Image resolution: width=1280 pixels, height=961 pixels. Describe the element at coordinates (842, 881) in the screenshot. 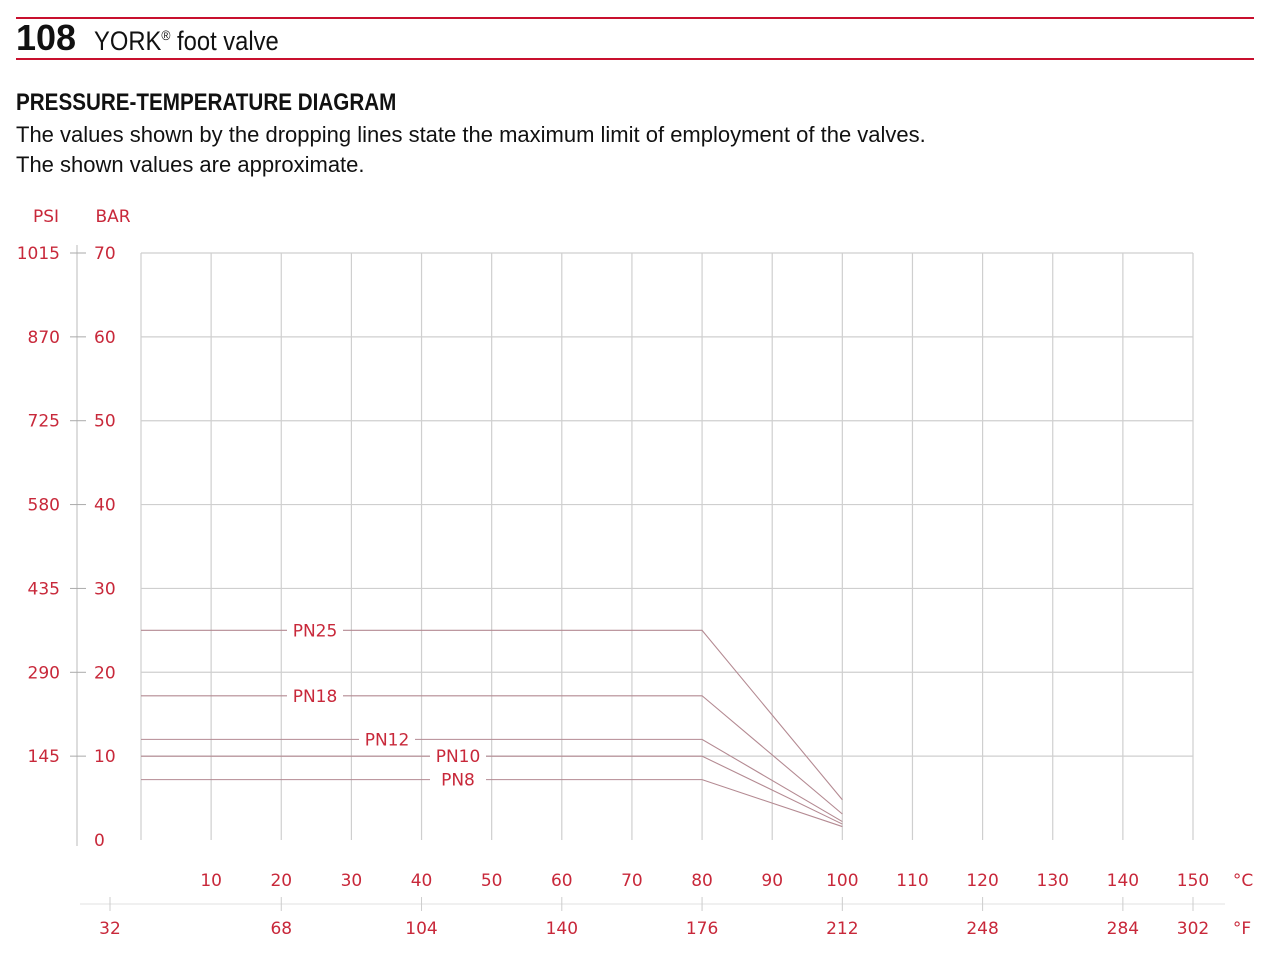

I see `x-tick-label-celsius: 100` at that location.